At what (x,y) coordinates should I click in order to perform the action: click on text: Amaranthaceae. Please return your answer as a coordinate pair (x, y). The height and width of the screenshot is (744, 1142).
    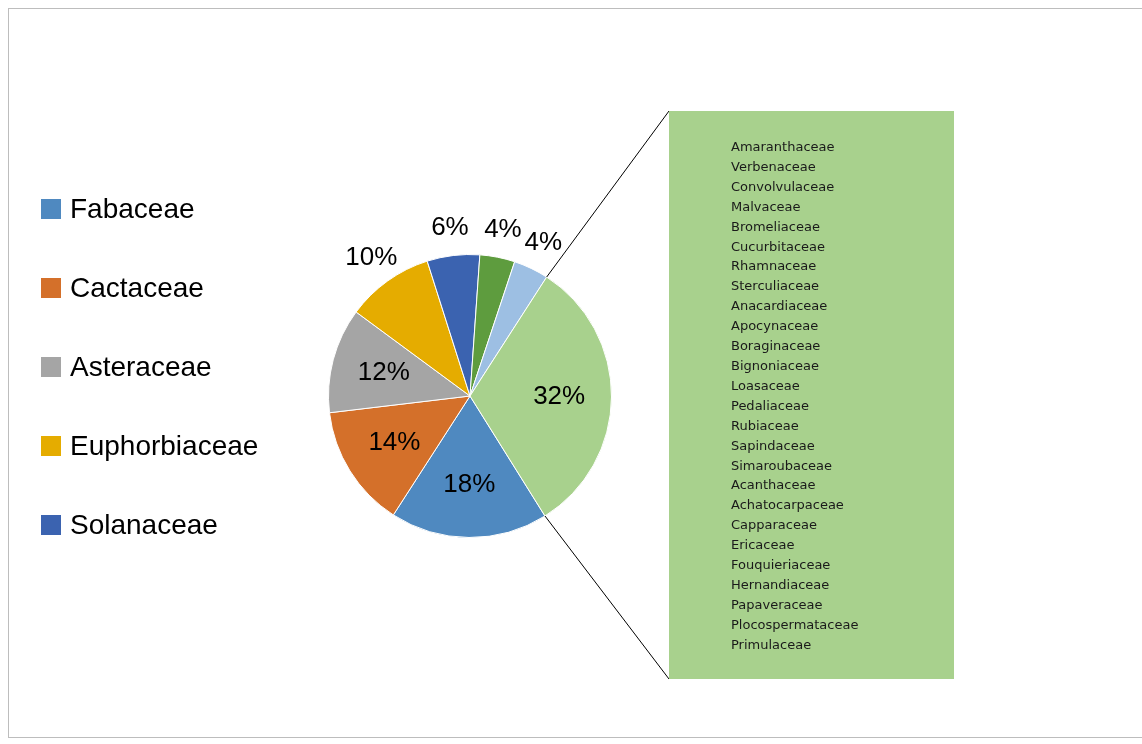
    Looking at the image, I should click on (783, 147).